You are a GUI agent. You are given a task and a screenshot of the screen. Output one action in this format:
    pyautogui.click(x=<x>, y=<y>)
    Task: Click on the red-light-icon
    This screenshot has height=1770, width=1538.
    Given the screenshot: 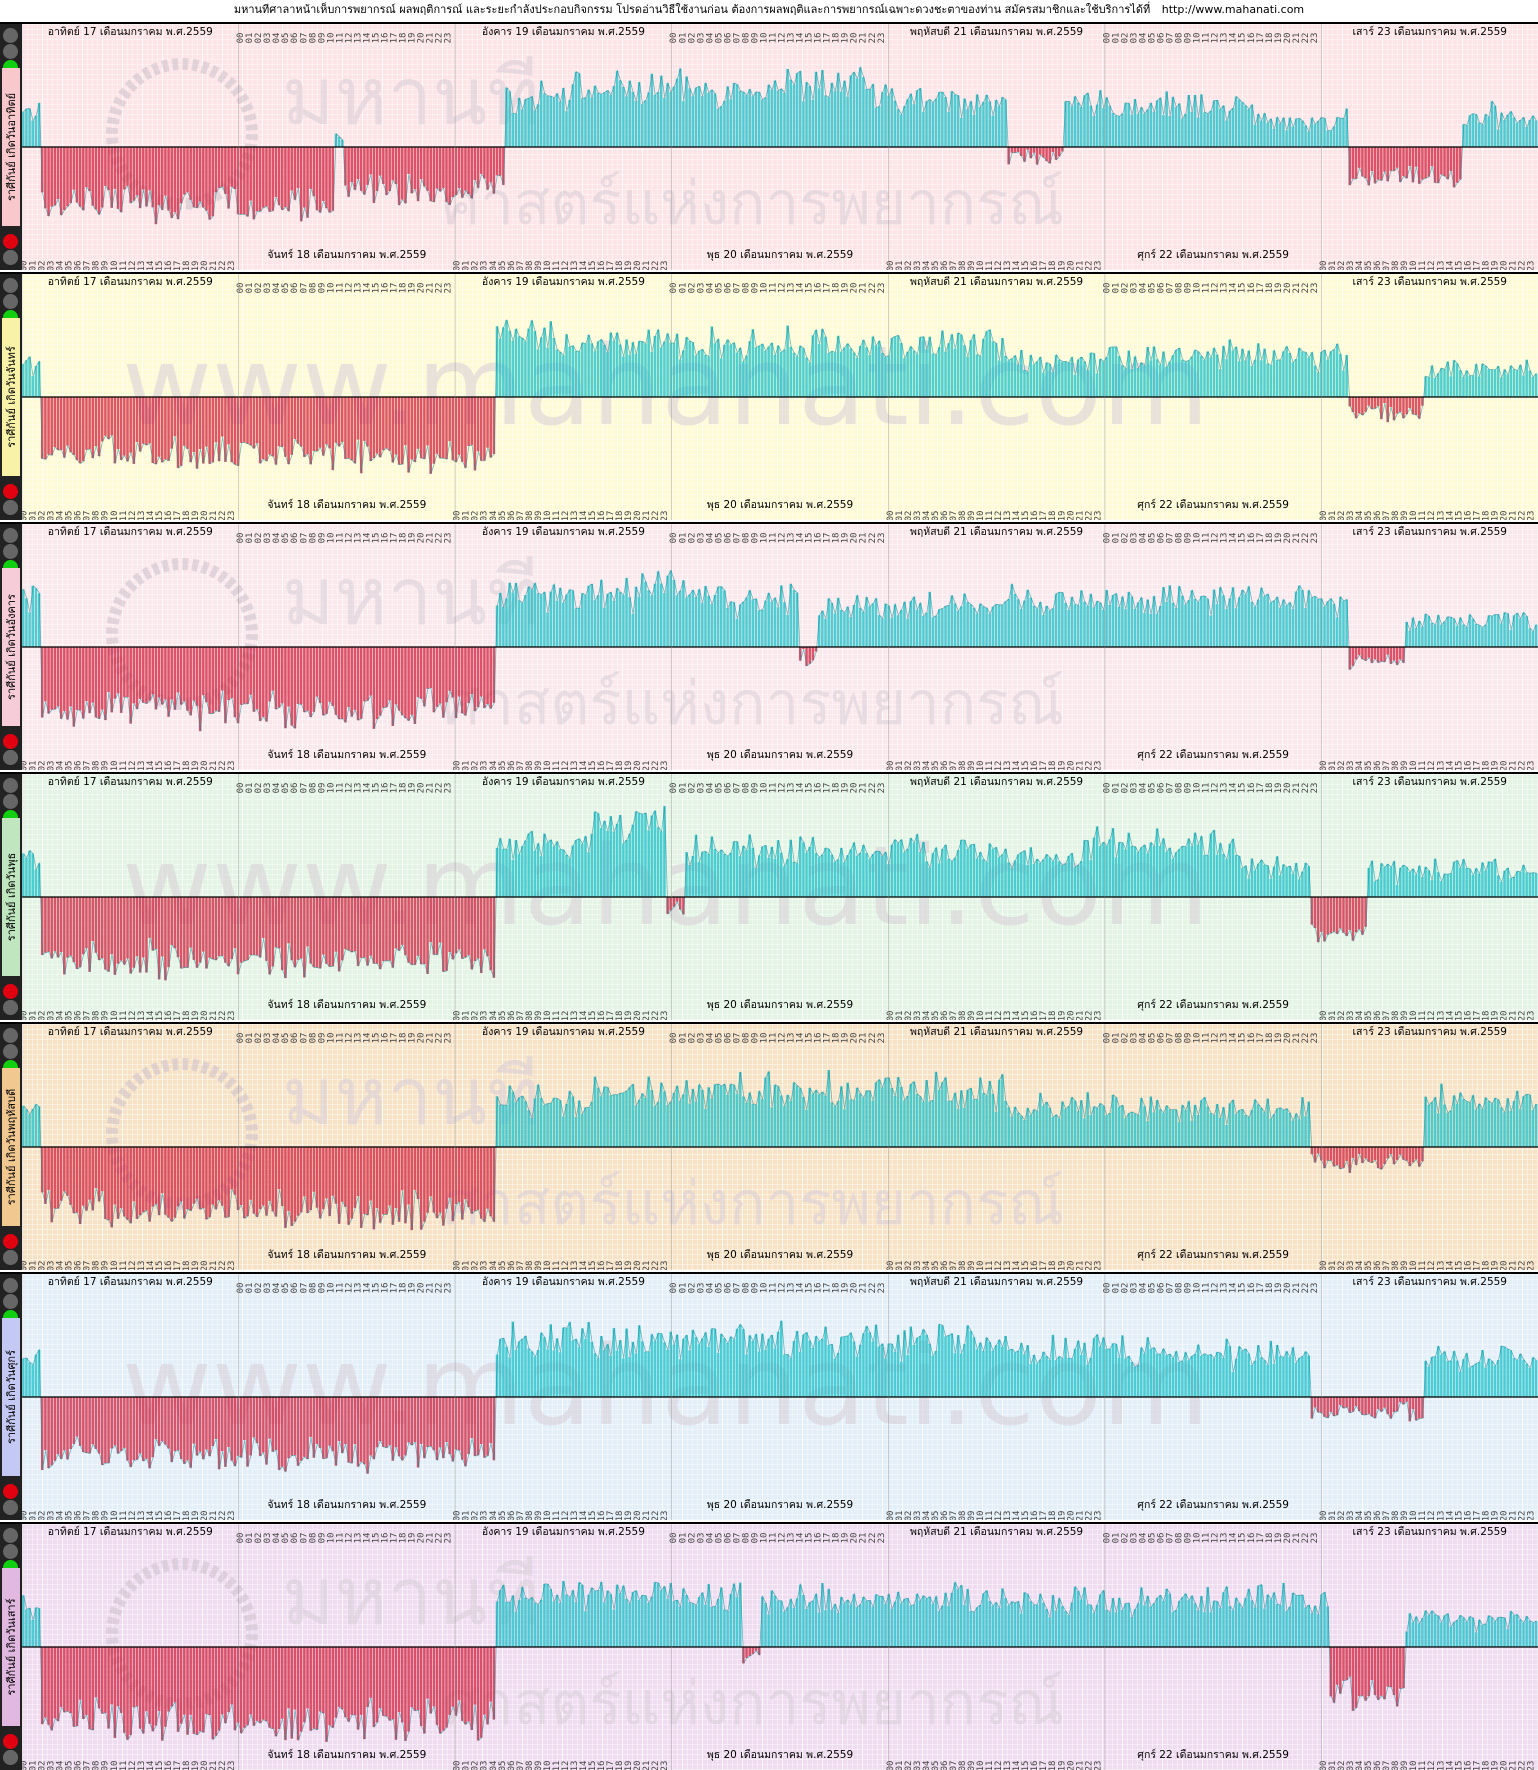 What is the action you would take?
    pyautogui.click(x=10, y=1491)
    